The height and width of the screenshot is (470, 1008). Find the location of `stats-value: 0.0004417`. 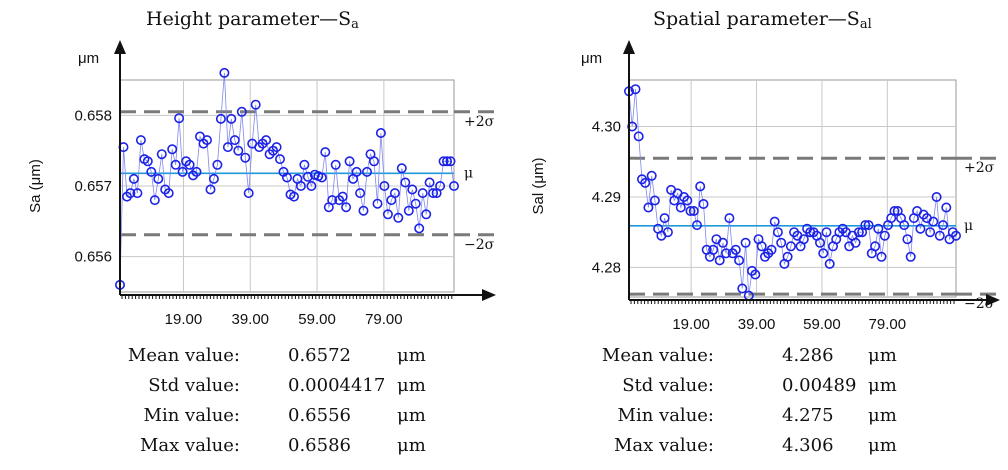

stats-value: 0.0004417 is located at coordinates (337, 385).